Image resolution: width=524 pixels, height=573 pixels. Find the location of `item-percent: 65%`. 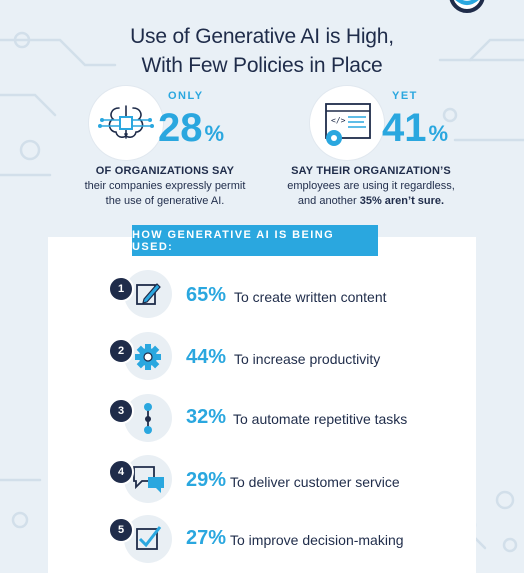

item-percent: 65% is located at coordinates (206, 295).